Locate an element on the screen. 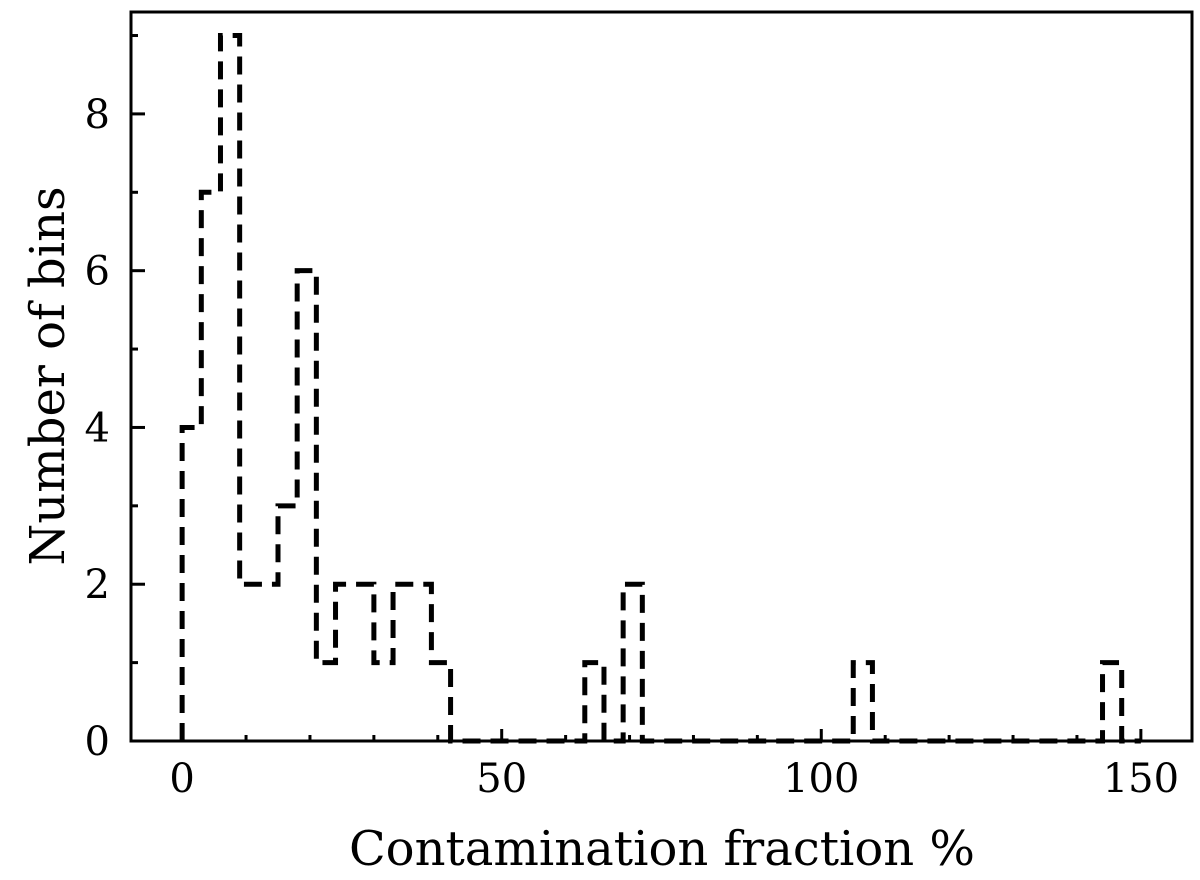 This screenshot has height=880, width=1200. y-tick-label: 4 is located at coordinates (97, 428).